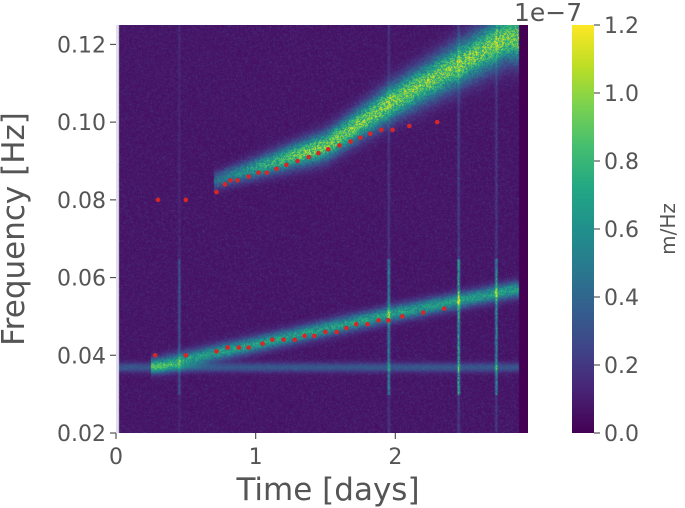  I want to click on colorbar-label: m/Hz, so click(668, 229).